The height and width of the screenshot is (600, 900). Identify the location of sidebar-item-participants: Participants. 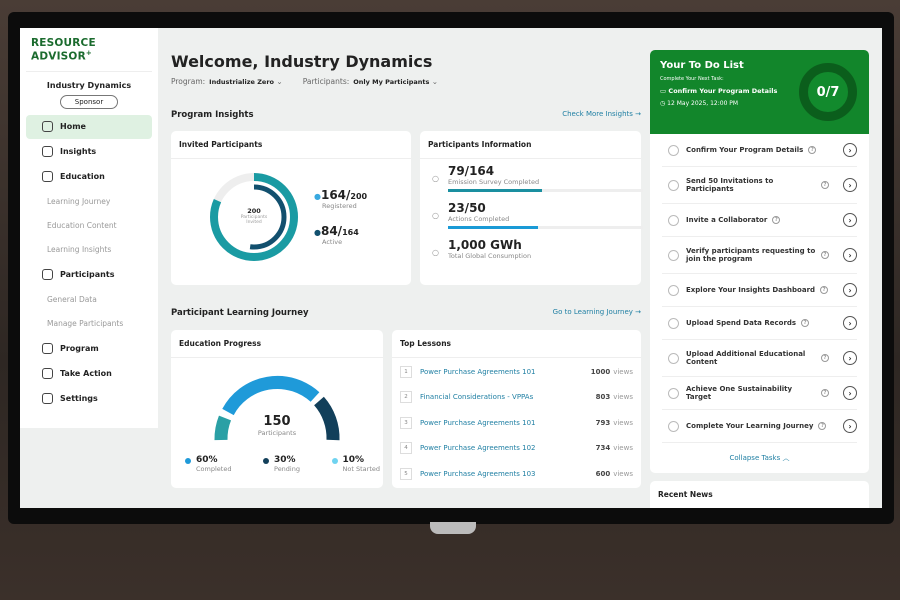
(89, 275).